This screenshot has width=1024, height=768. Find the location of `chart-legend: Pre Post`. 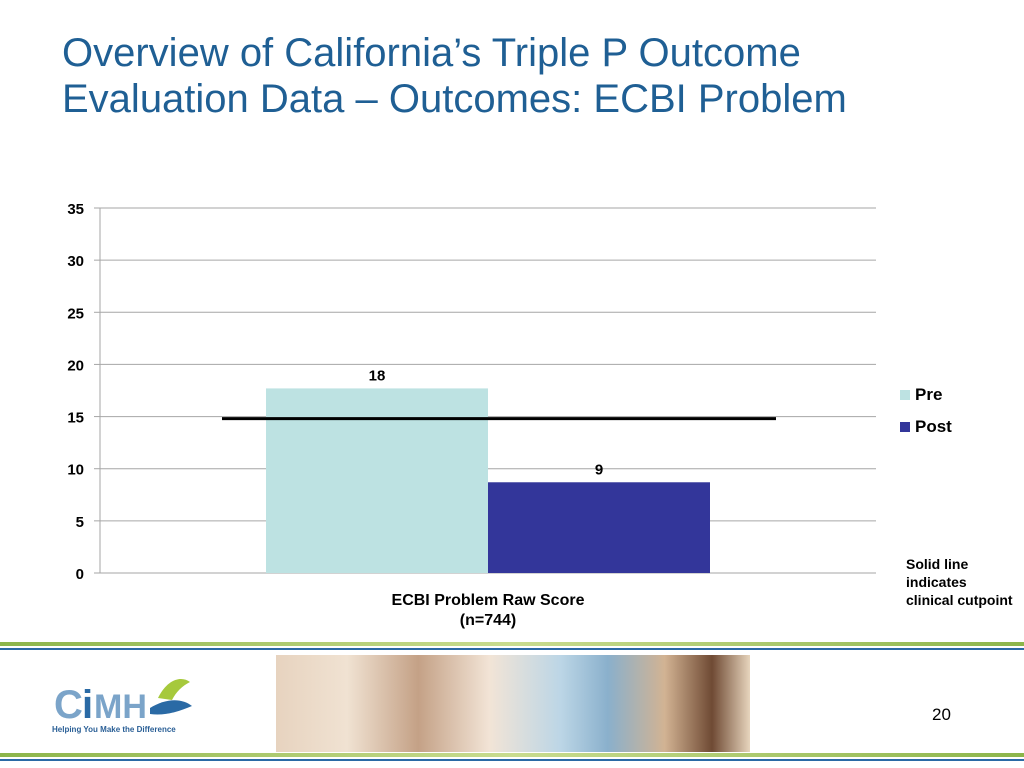

chart-legend: Pre Post is located at coordinates (926, 416).